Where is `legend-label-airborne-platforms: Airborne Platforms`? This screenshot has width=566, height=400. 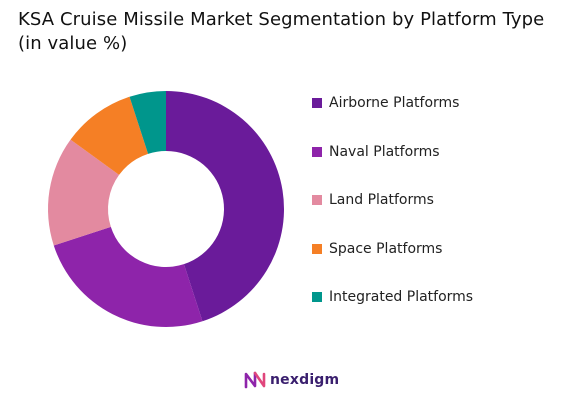 legend-label-airborne-platforms: Airborne Platforms is located at coordinates (394, 103).